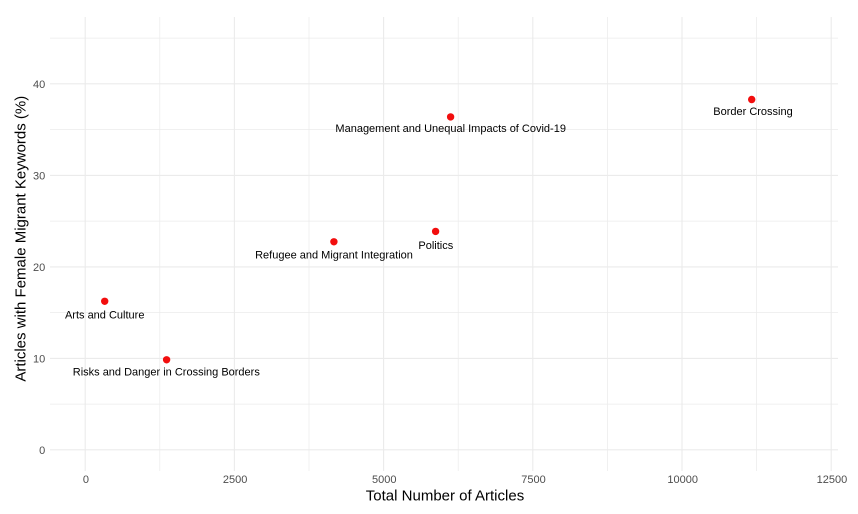 Image resolution: width=858 pixels, height=514 pixels. I want to click on svg-text: Arts and Culture, so click(104, 316).